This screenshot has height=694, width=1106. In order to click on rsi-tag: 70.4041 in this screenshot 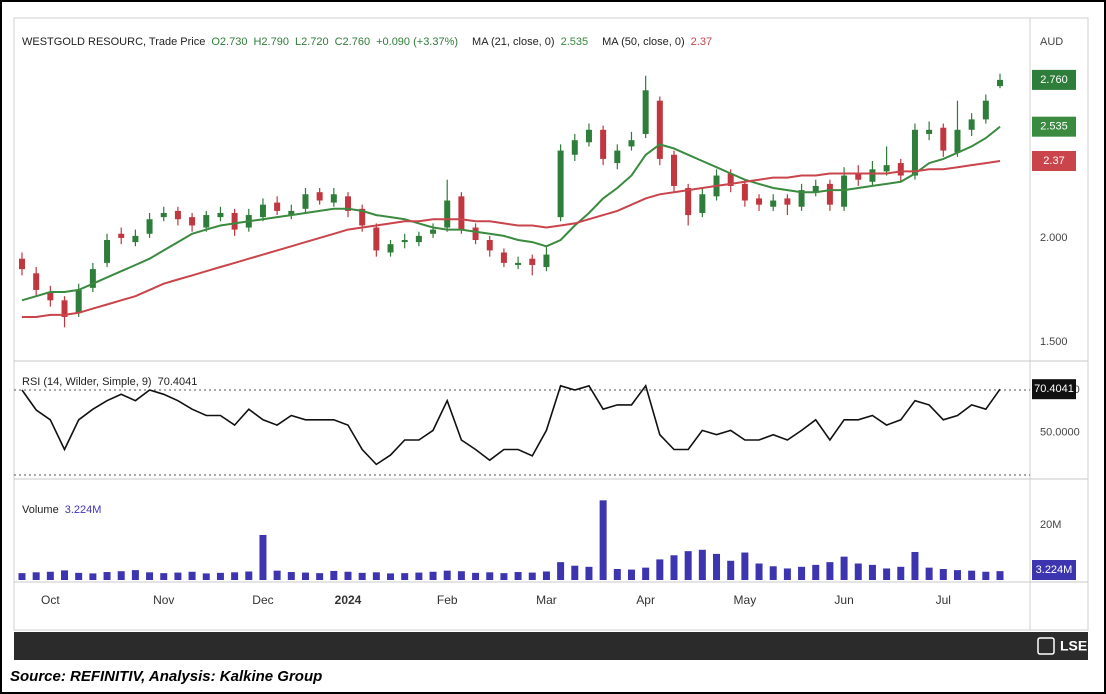, I will do `click(1054, 389)`.